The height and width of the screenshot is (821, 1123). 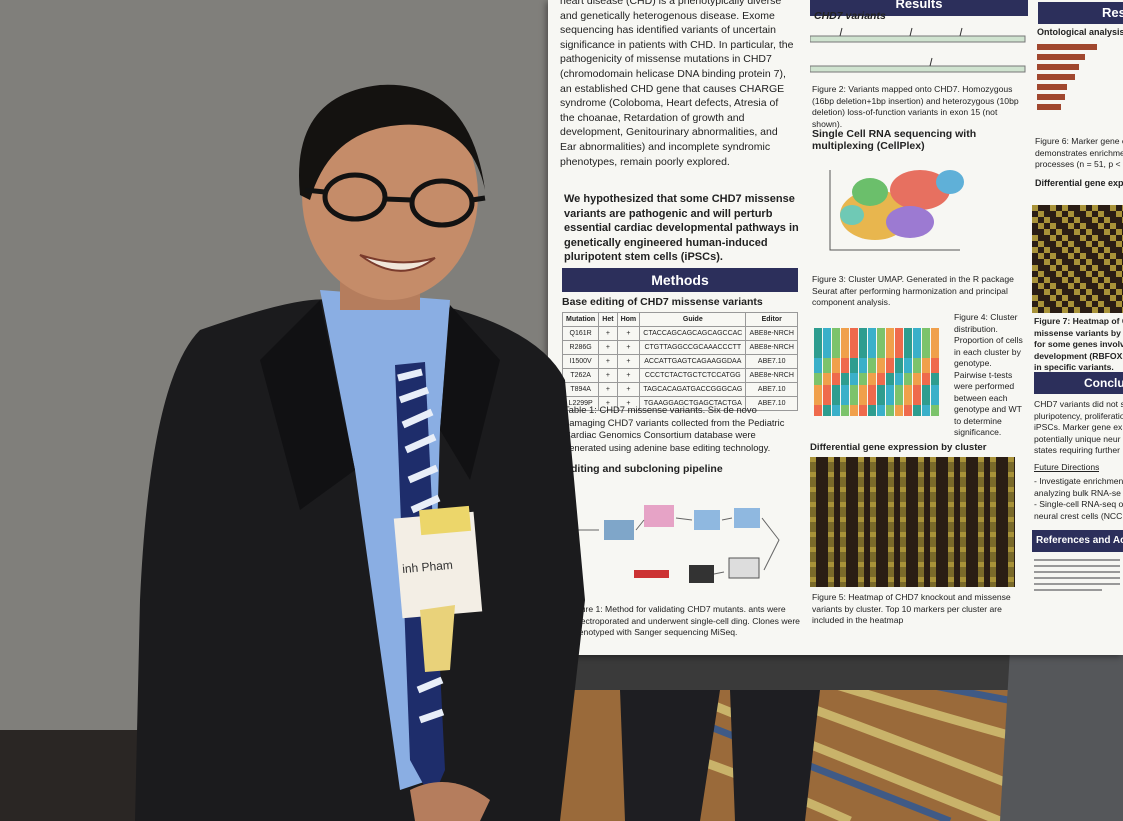 I want to click on table-header: Mutation Het Hom Guide Editor, so click(x=679, y=319).